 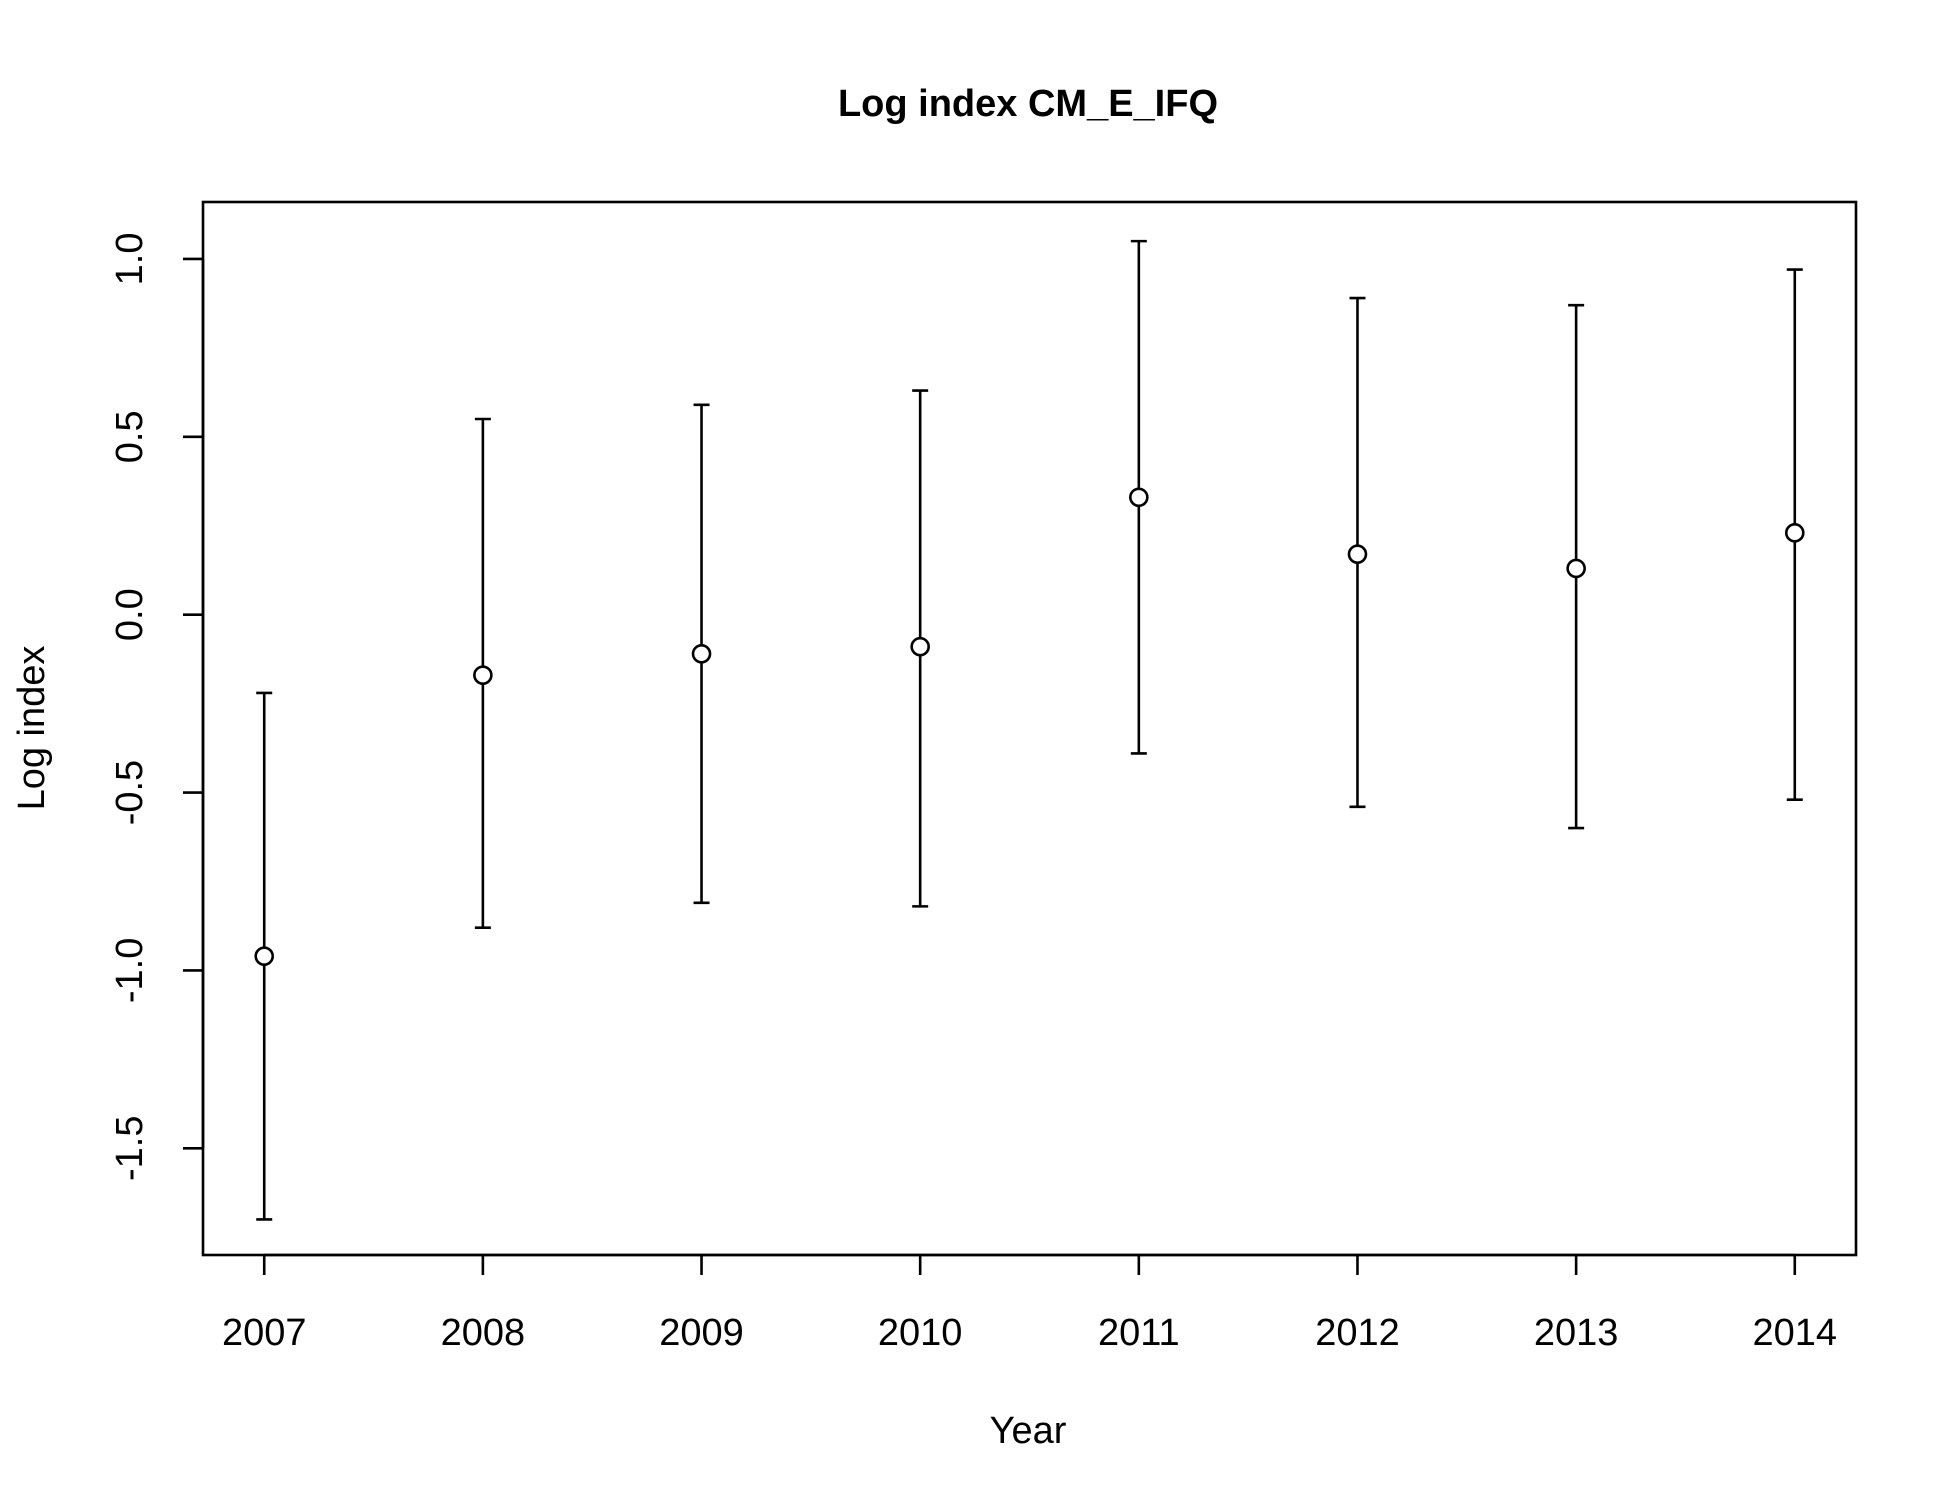 What do you see at coordinates (264, 1333) in the screenshot?
I see `x-tick-label: 2007` at bounding box center [264, 1333].